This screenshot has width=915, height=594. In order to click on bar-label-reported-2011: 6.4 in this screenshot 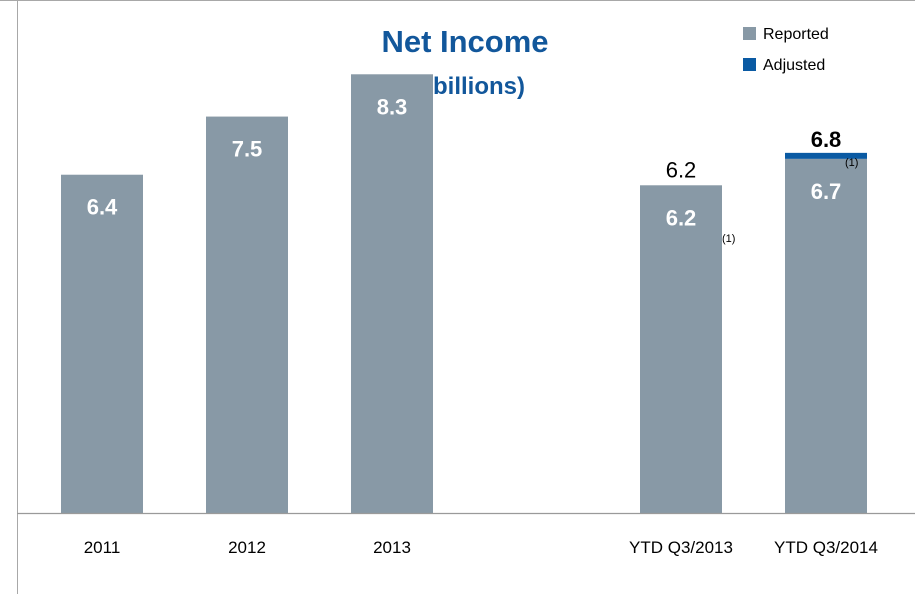, I will do `click(102, 207)`.